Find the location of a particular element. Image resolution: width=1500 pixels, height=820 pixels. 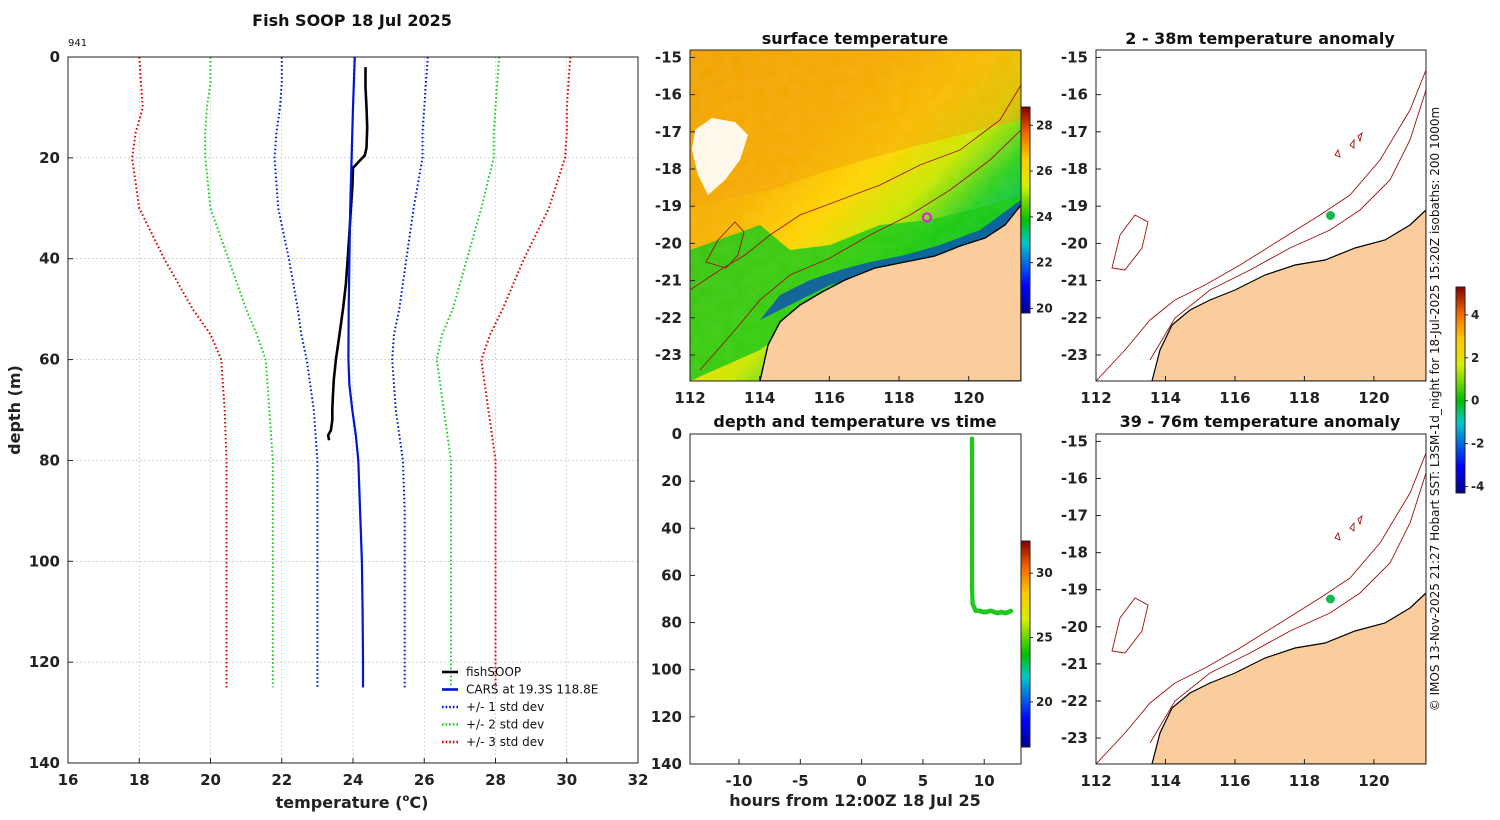

x-tick-label: 24 is located at coordinates (353, 780).